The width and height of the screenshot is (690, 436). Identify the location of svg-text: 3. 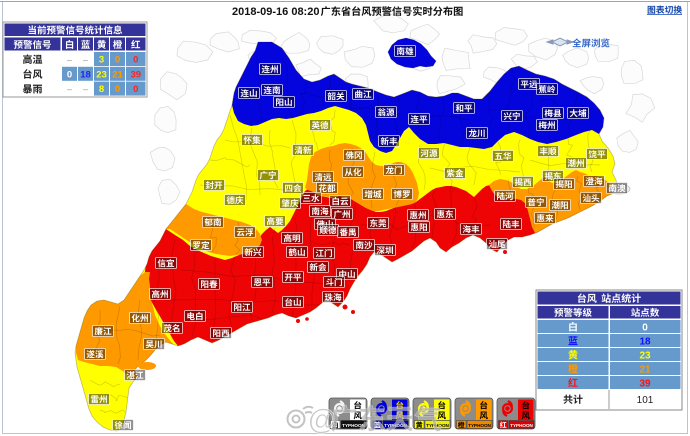
(101, 60).